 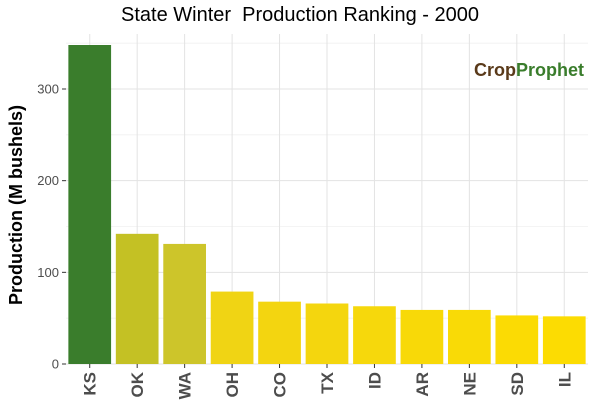 What do you see at coordinates (279, 332) in the screenshot?
I see `bar-co` at bounding box center [279, 332].